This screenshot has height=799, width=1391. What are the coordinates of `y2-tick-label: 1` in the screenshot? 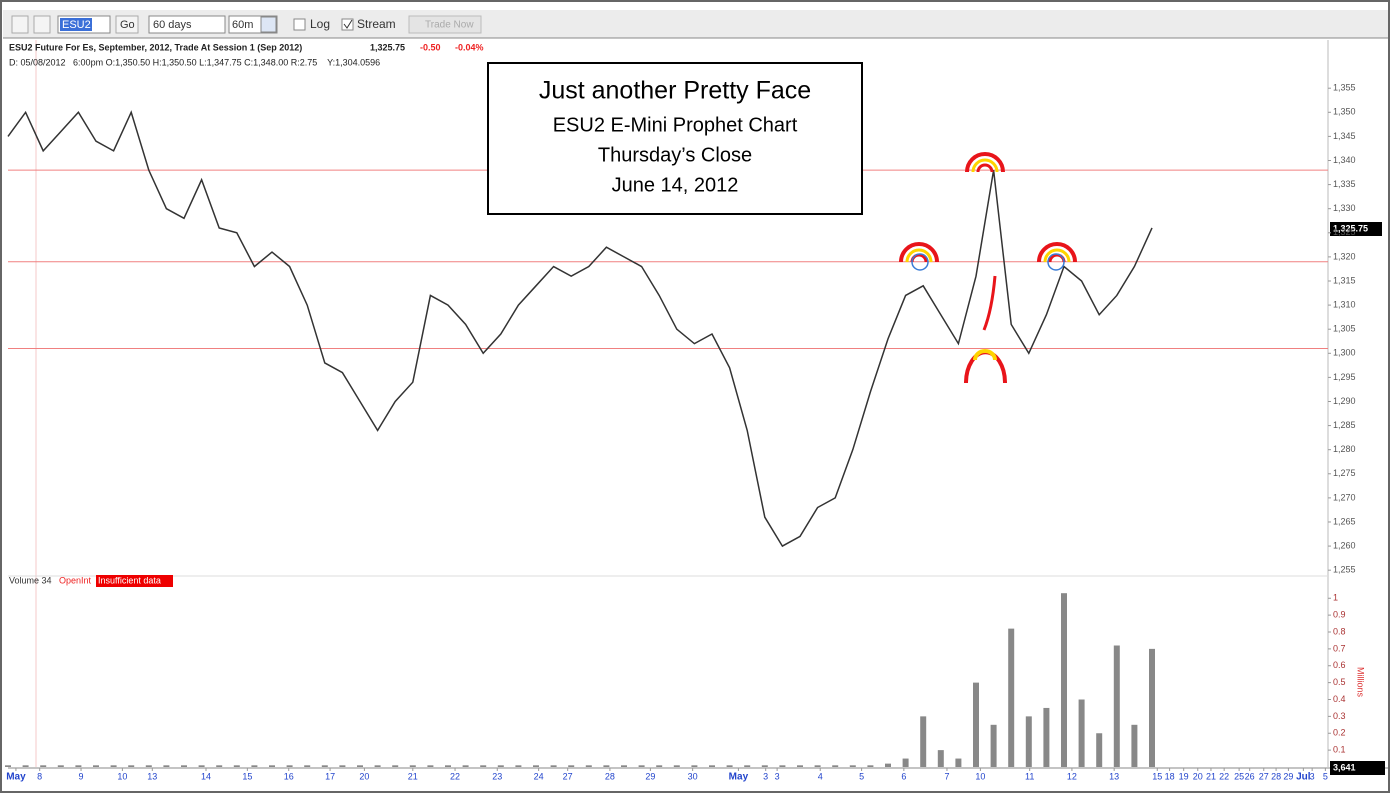 It's located at (1335, 598).